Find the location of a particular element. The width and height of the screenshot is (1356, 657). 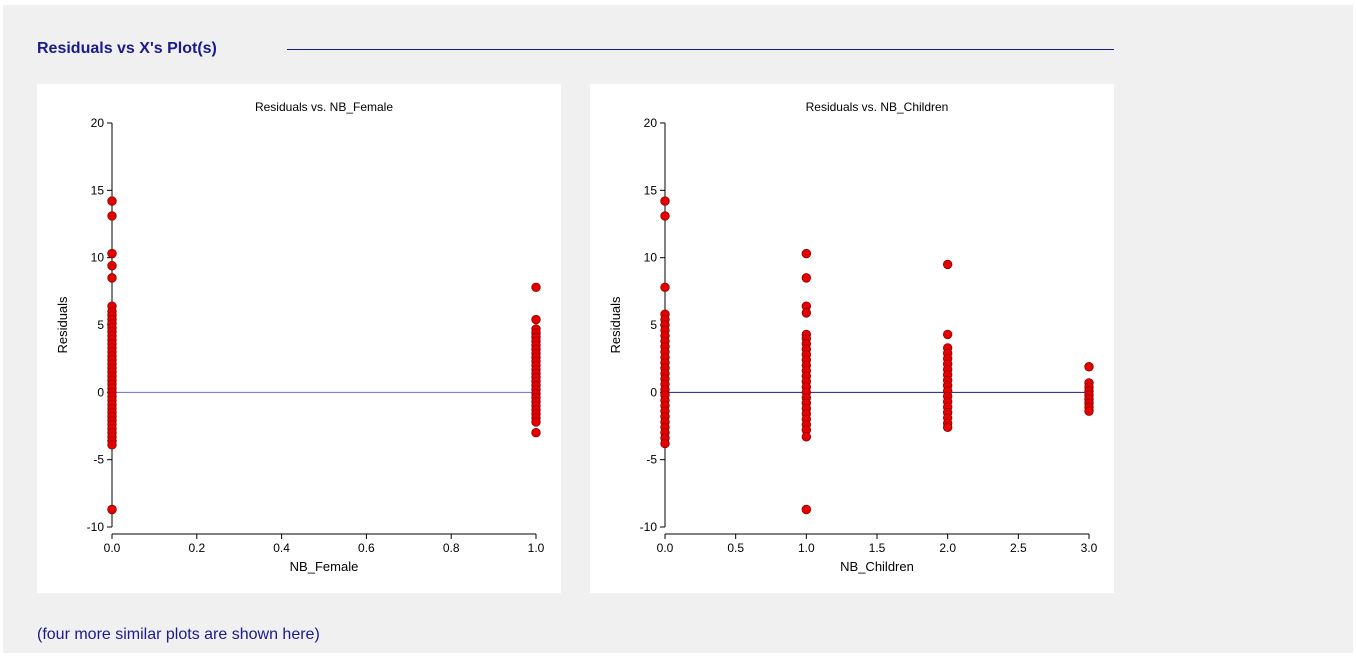

x-tick-label: 0.5 is located at coordinates (735, 548).